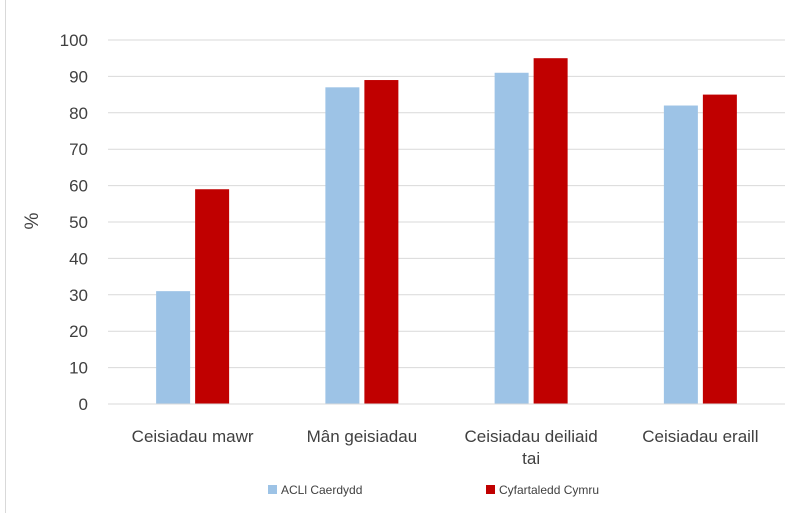  I want to click on x-category-label: Mân geisiadau, so click(362, 436).